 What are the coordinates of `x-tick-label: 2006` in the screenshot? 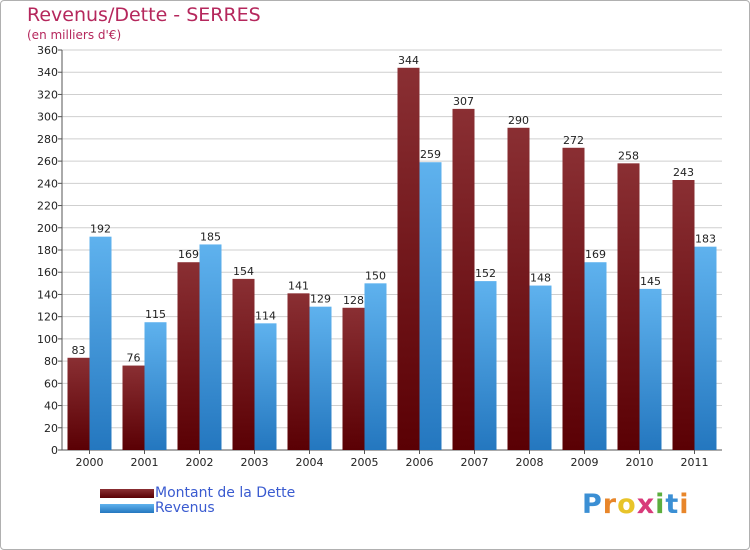 It's located at (420, 462).